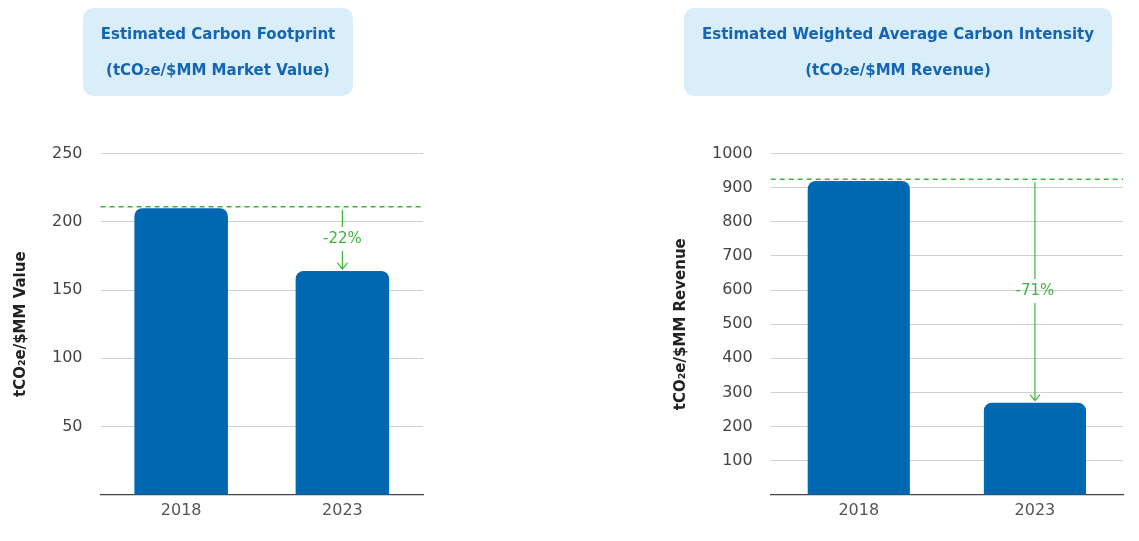 The image size is (1139, 541). What do you see at coordinates (737, 391) in the screenshot?
I see `y-tick-label: 300` at bounding box center [737, 391].